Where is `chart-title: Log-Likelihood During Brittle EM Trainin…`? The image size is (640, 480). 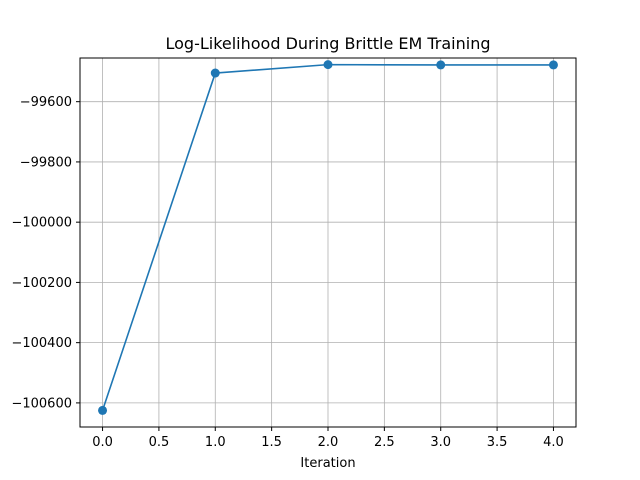 chart-title: Log-Likelihood During Brittle EM Trainin… is located at coordinates (327, 43).